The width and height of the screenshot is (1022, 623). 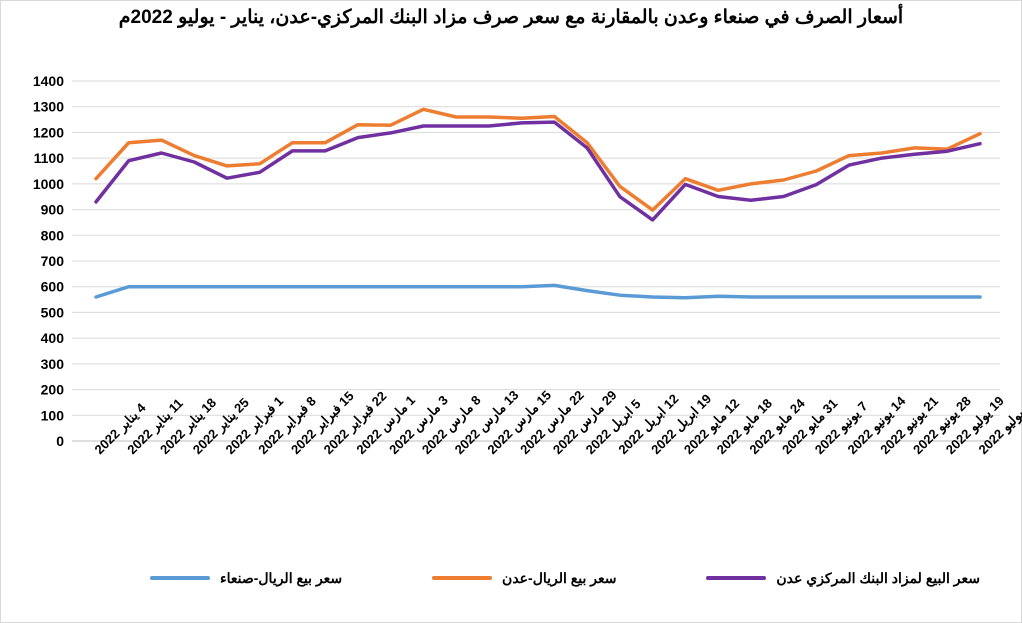 I want to click on legend-item: سعر البيع لمزاد البنك المركزي عدن, so click(x=843, y=578).